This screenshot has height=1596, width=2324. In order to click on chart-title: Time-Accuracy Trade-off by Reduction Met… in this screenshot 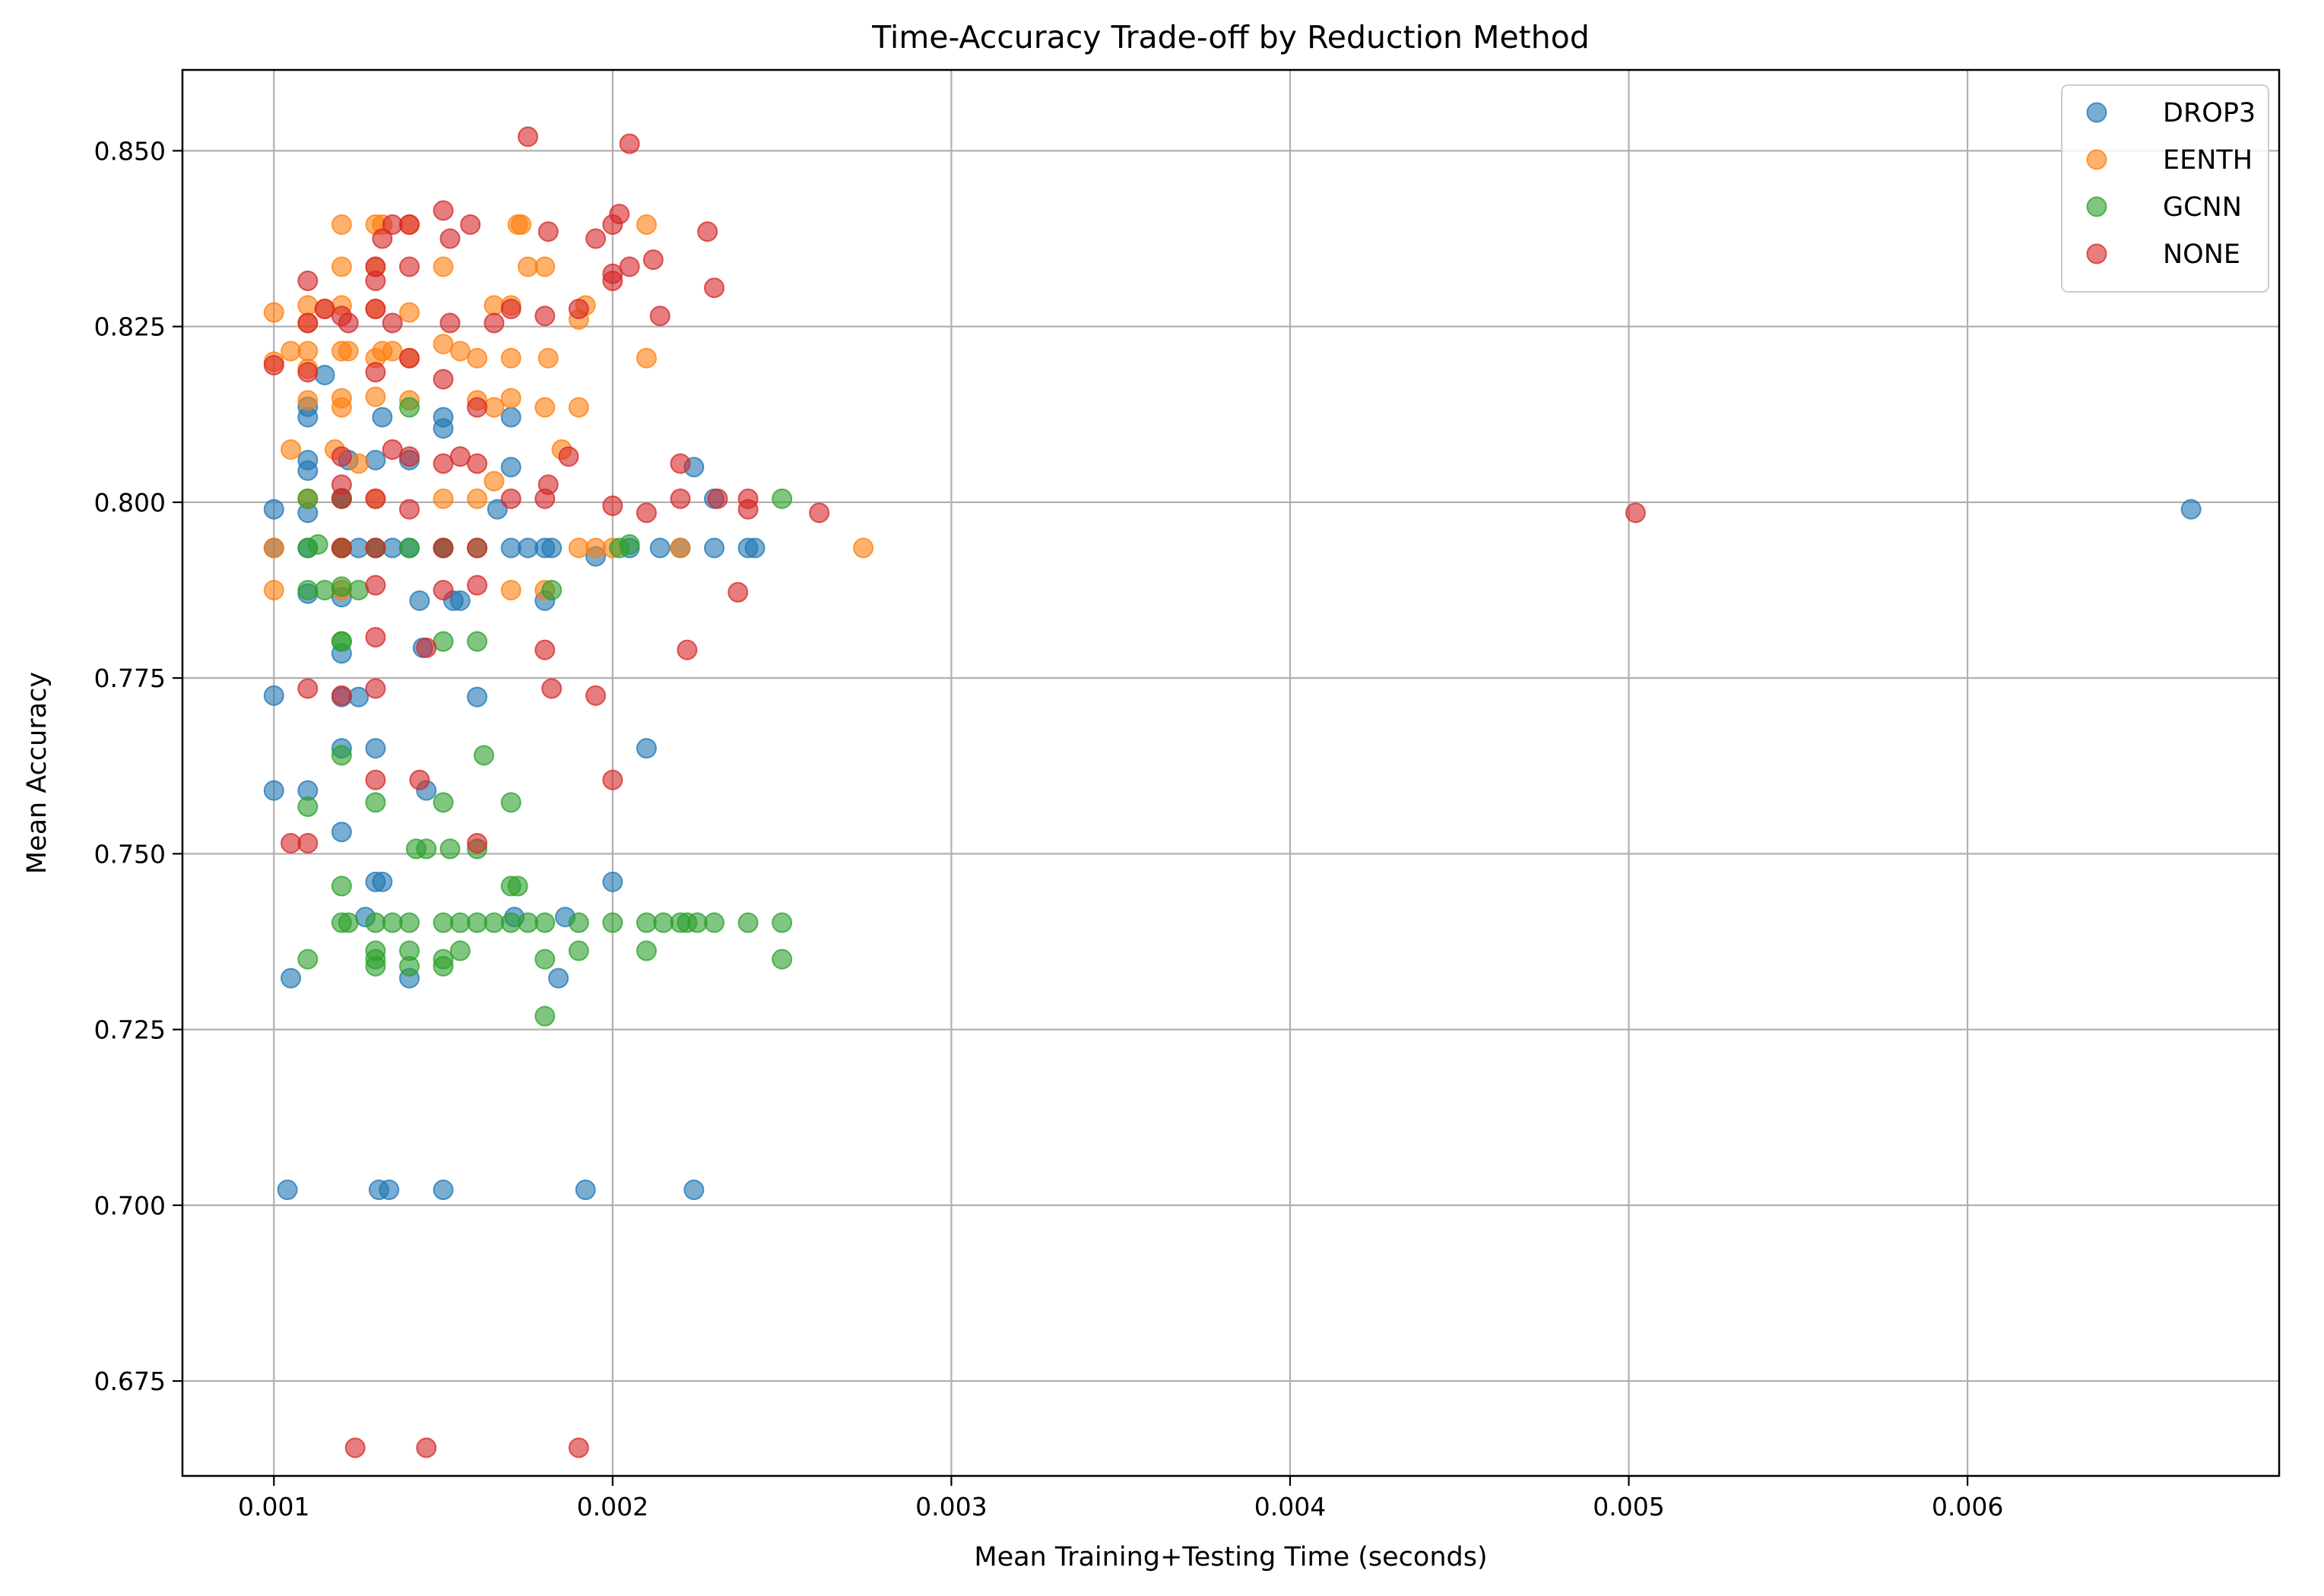, I will do `click(1230, 37)`.